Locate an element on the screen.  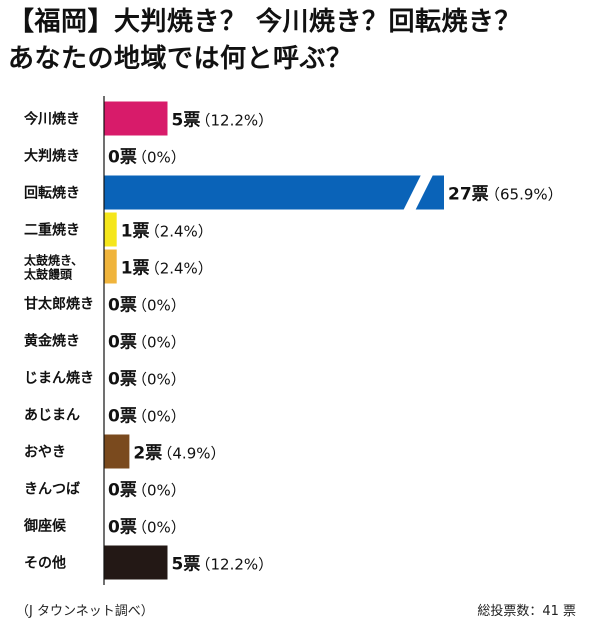
vote-label: 2票 is located at coordinates (147, 454).